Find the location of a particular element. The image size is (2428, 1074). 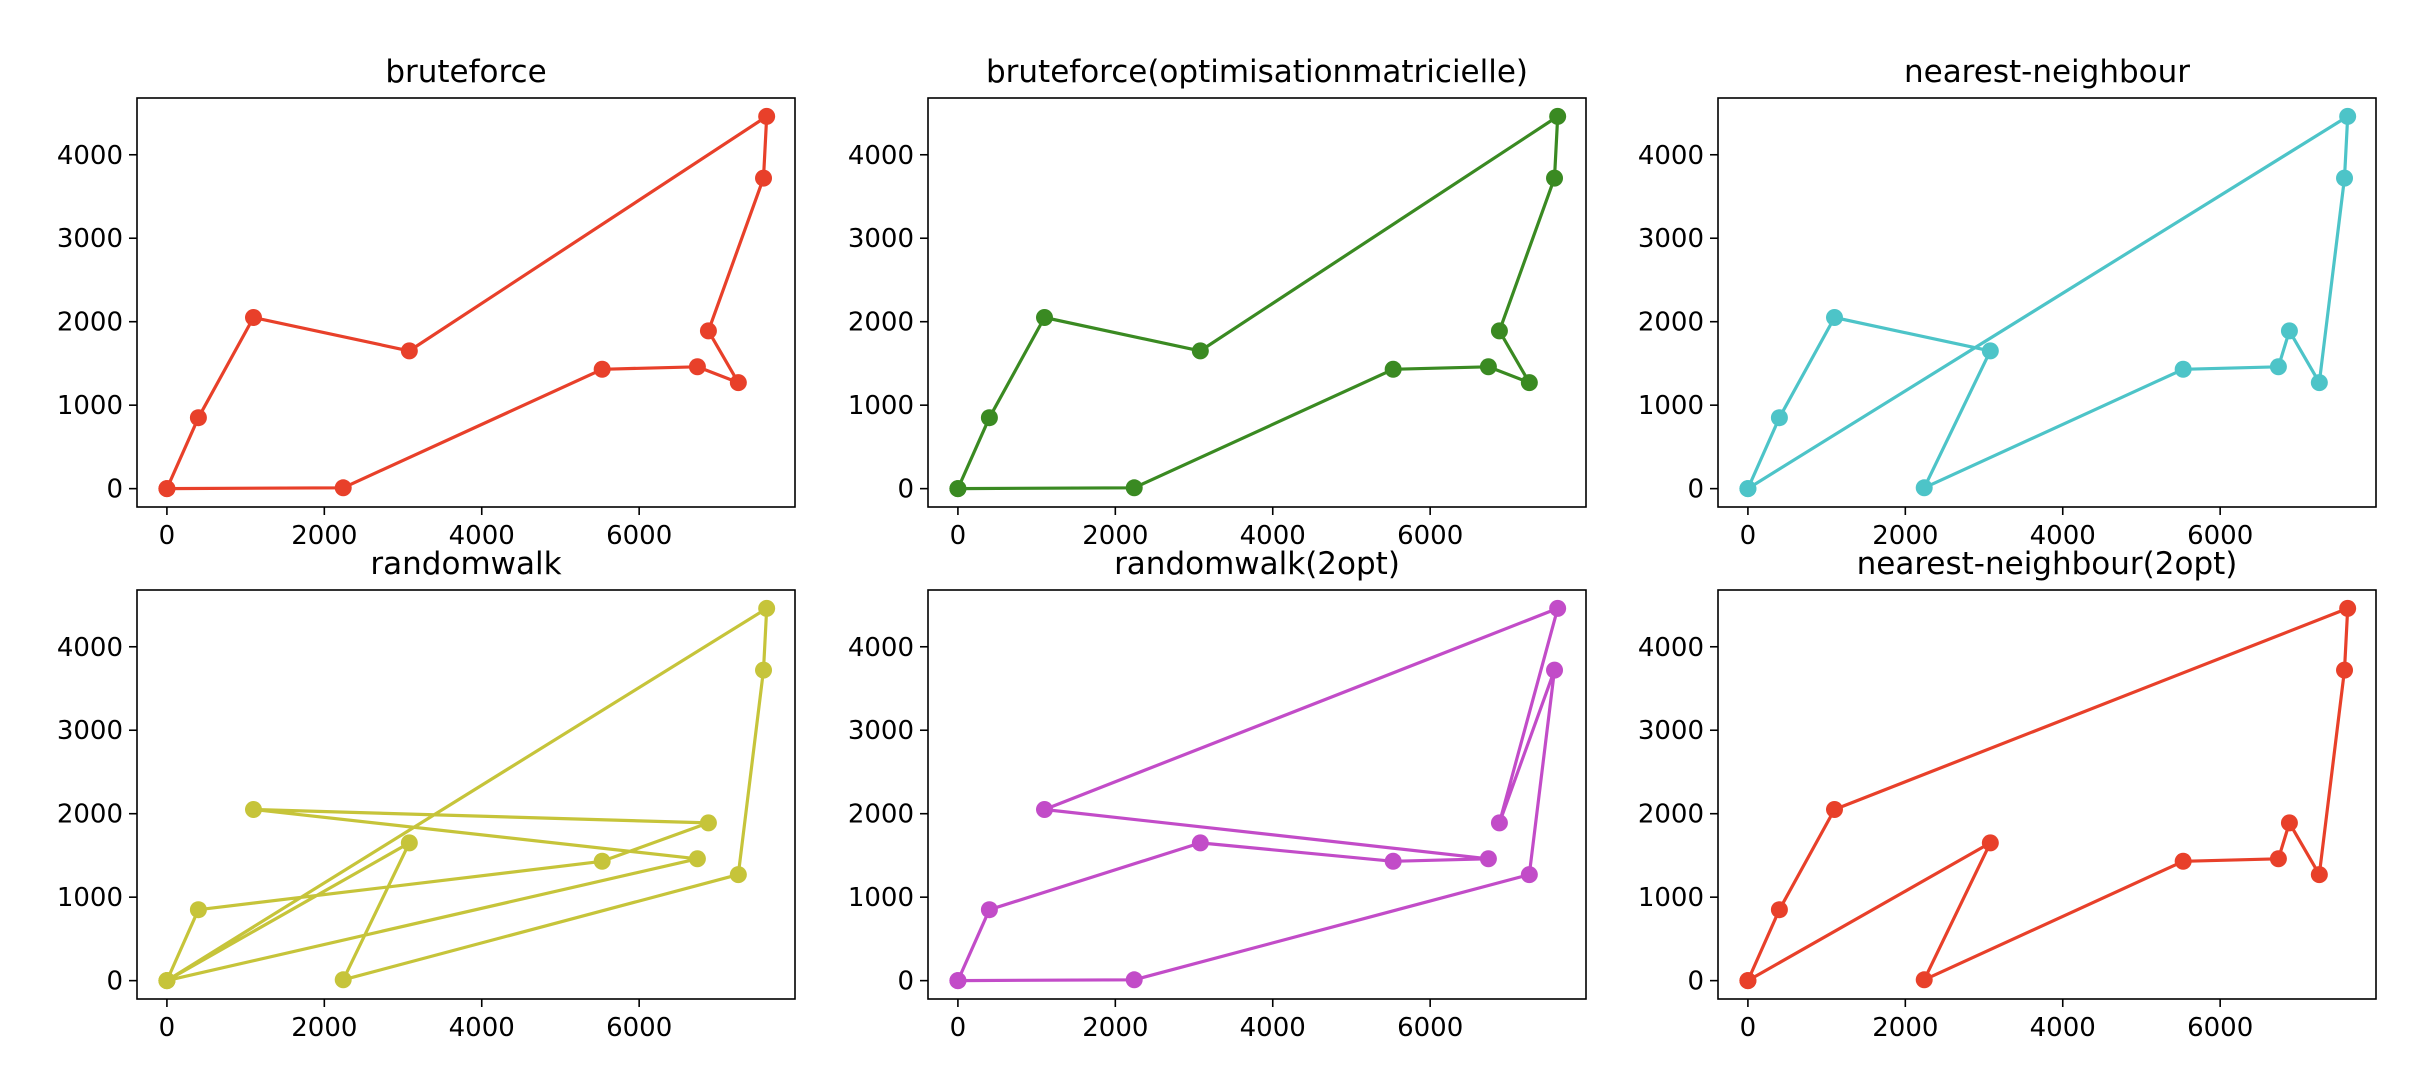

subplot-title: nearest-neighbour(2opt) is located at coordinates (2047, 564).